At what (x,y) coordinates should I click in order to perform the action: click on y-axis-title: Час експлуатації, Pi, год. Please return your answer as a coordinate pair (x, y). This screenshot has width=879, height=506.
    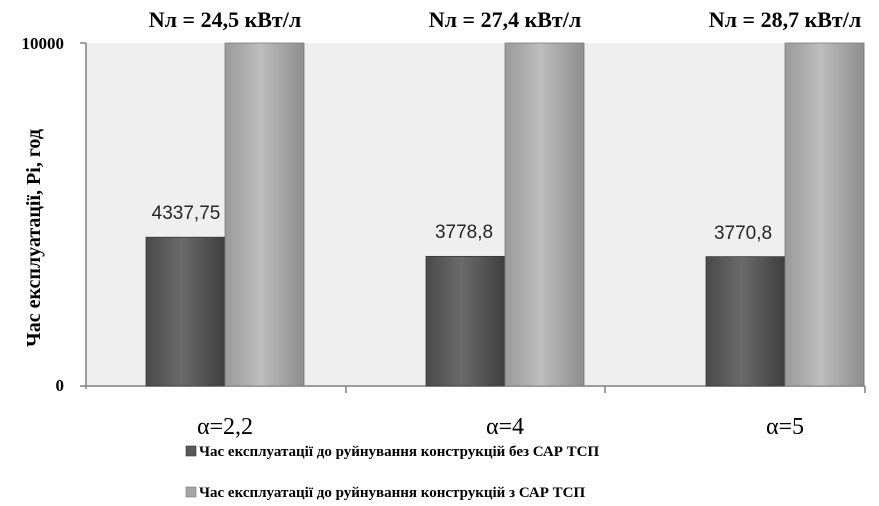
    Looking at the image, I should click on (34, 238).